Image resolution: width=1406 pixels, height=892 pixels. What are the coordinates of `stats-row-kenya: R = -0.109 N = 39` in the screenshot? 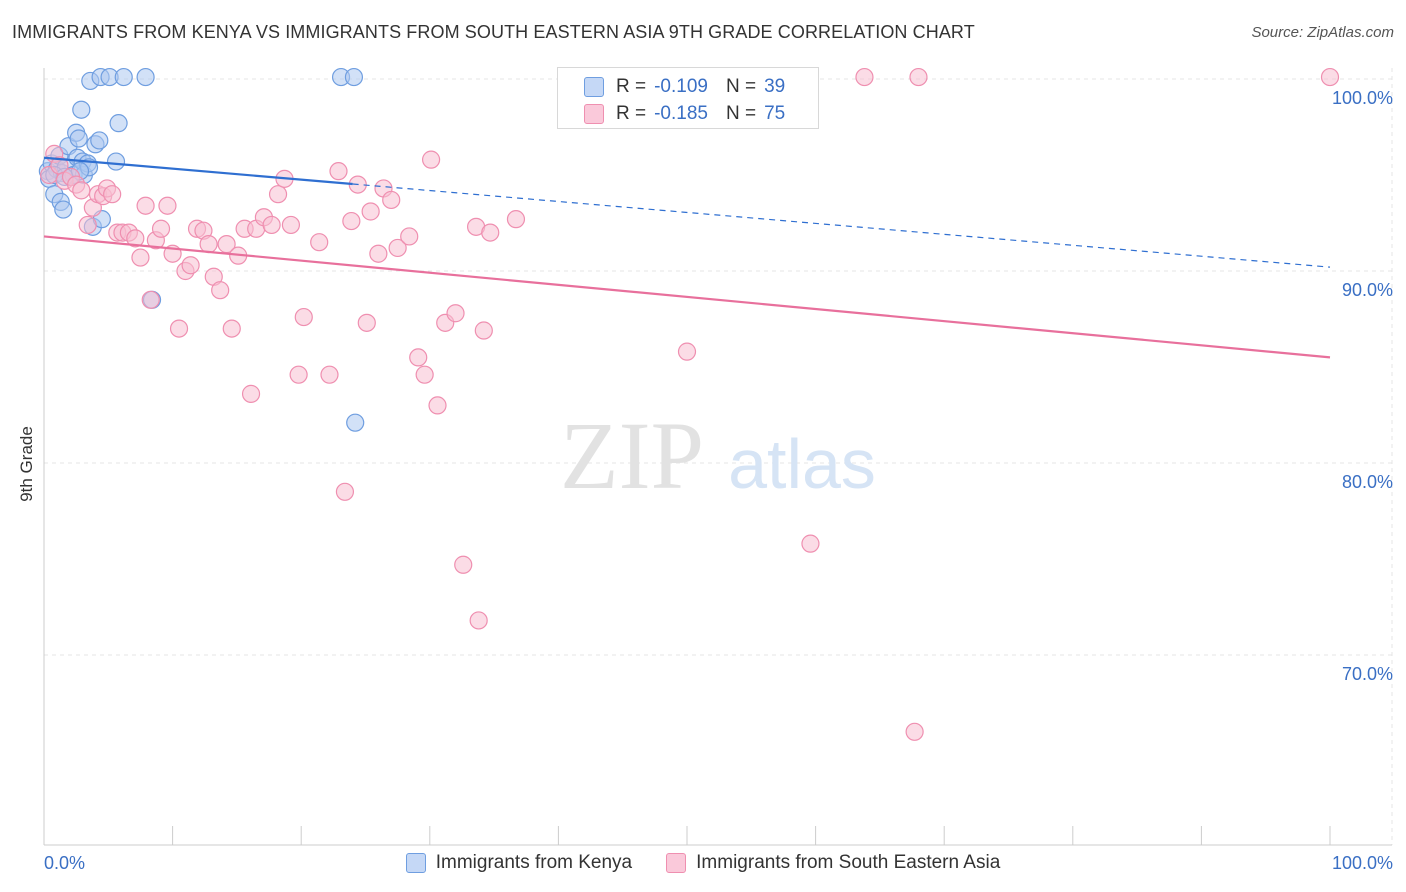 It's located at (684, 87).